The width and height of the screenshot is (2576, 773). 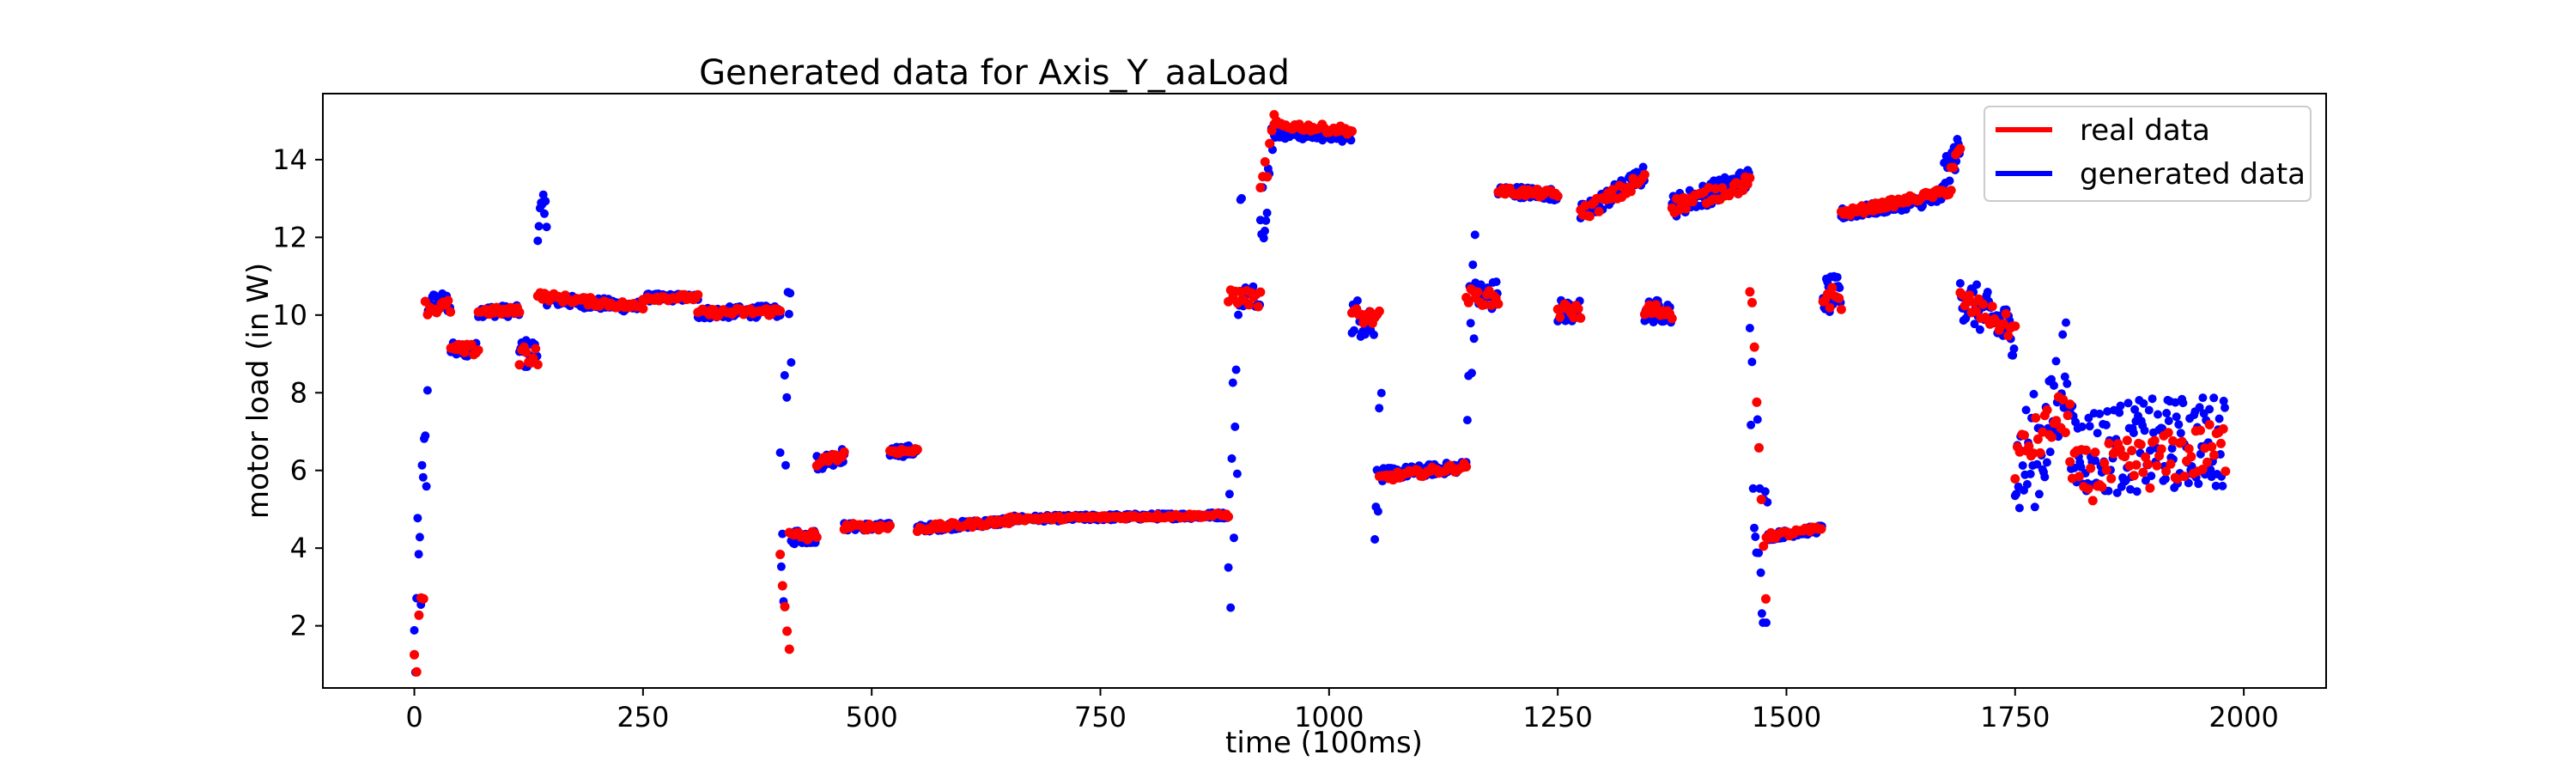 I want to click on y-tick-label: 14, so click(x=290, y=159).